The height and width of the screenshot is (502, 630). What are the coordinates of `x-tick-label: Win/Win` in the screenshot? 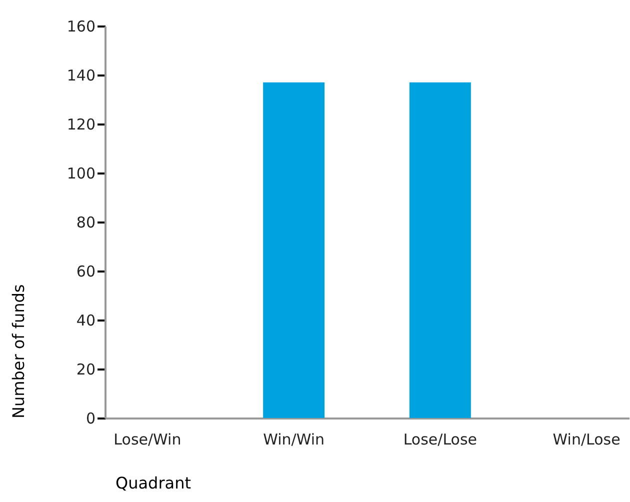 It's located at (294, 439).